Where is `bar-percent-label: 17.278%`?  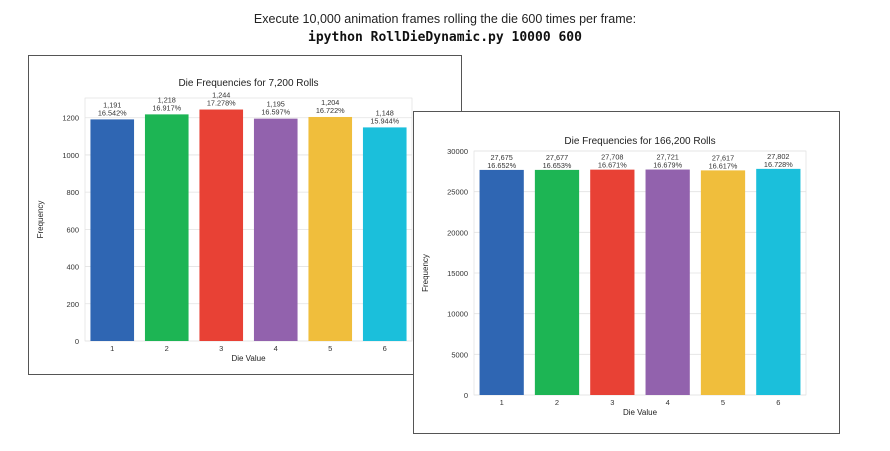
bar-percent-label: 17.278% is located at coordinates (221, 103).